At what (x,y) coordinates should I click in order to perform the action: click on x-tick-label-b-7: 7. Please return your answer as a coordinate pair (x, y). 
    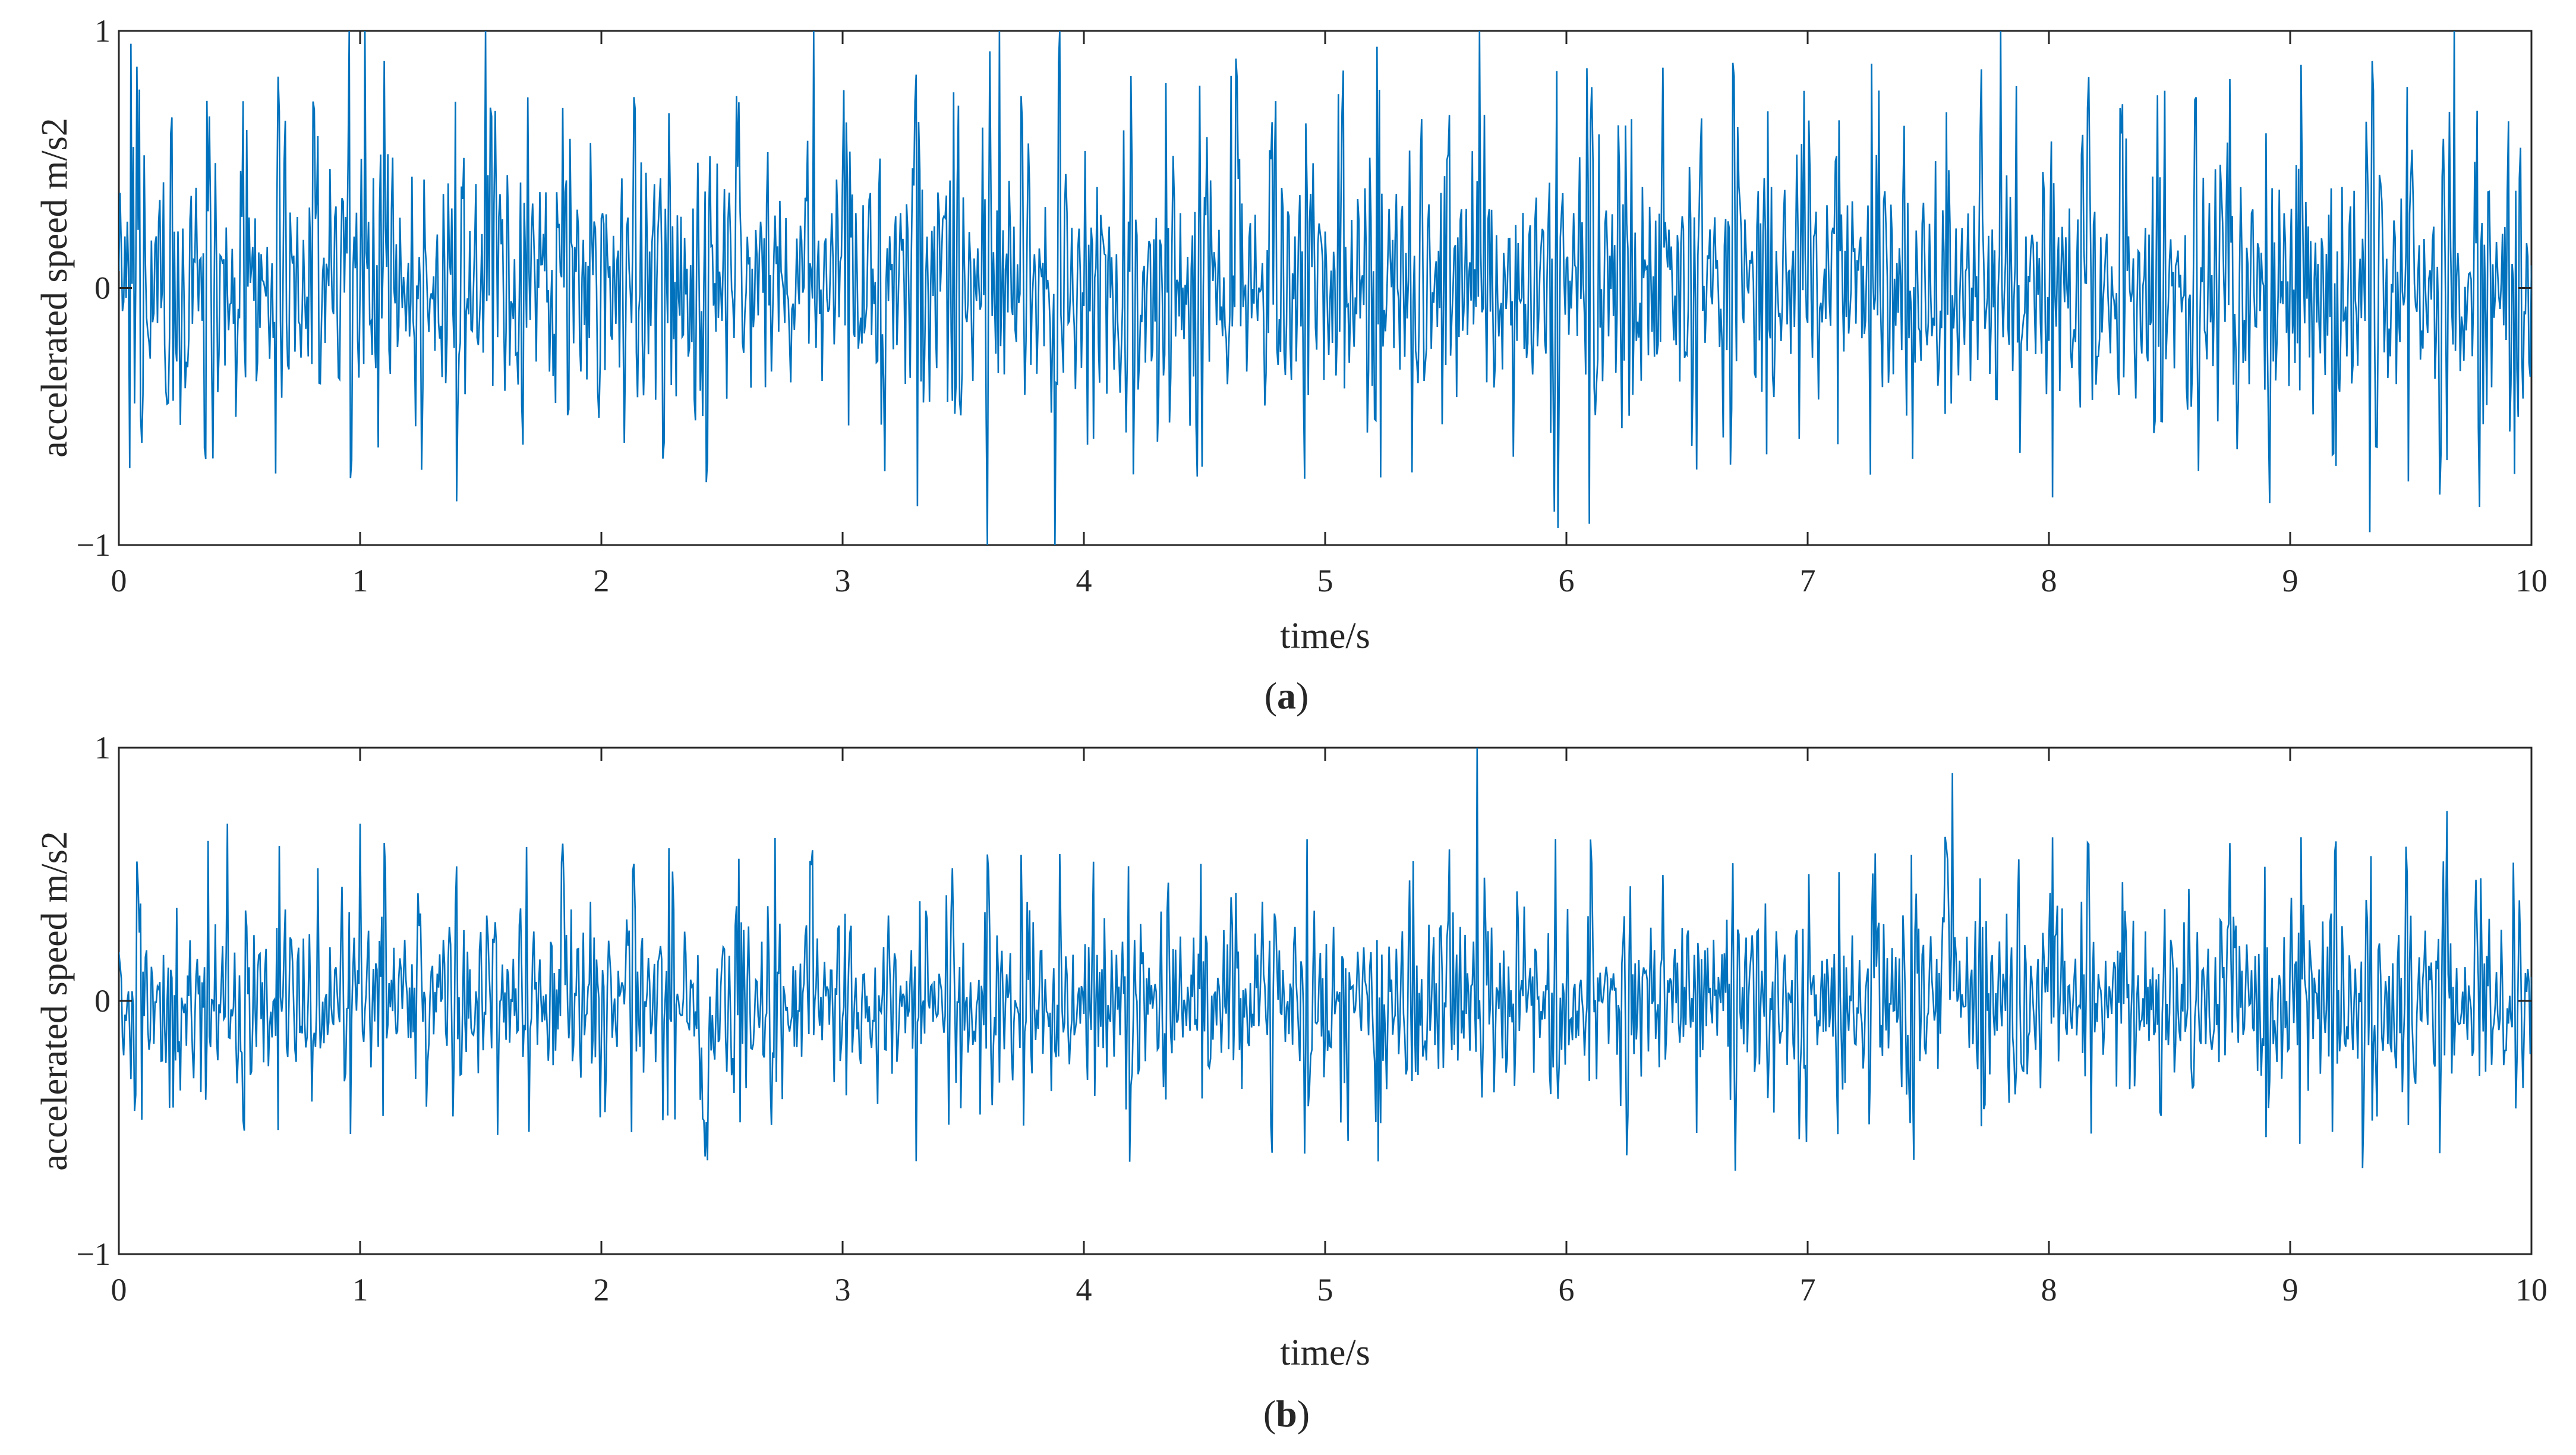
    Looking at the image, I should click on (1808, 1290).